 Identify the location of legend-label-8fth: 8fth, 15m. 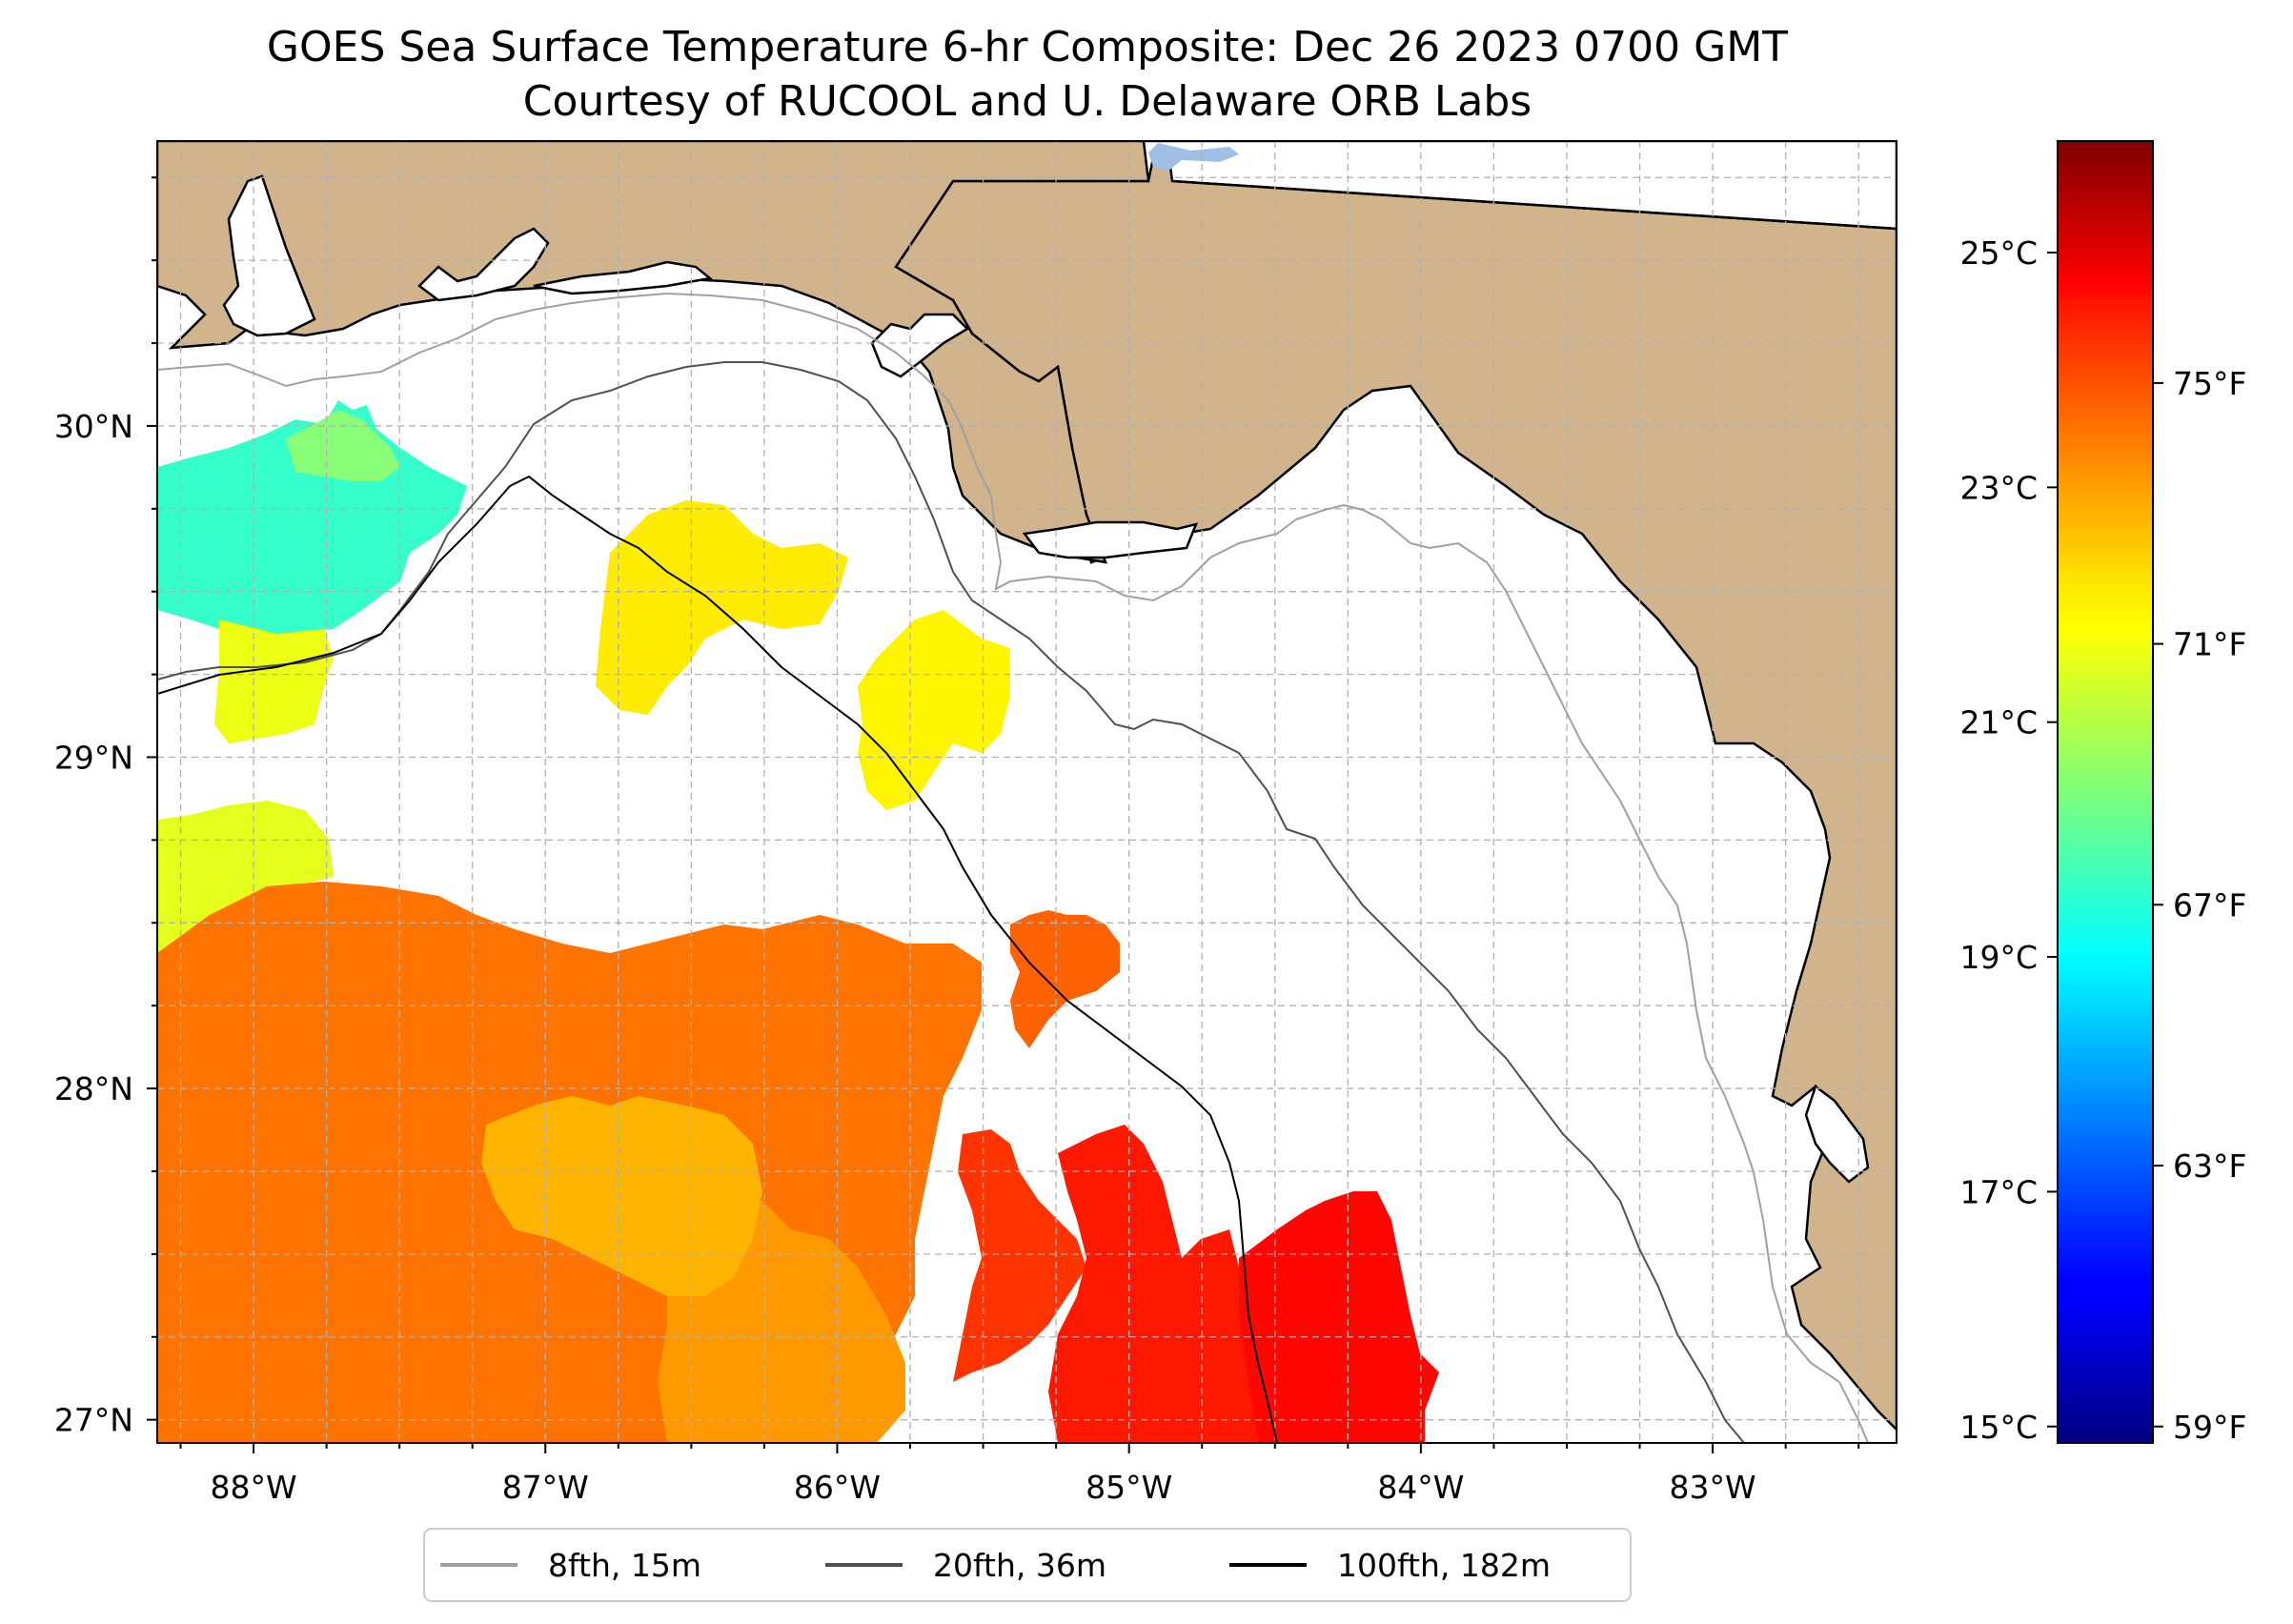
(625, 1565).